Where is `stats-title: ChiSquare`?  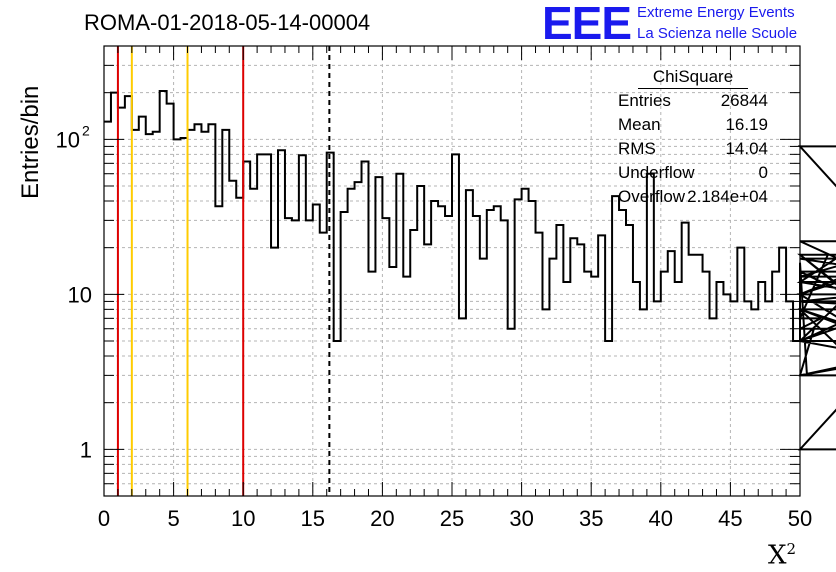 stats-title: ChiSquare is located at coordinates (693, 78).